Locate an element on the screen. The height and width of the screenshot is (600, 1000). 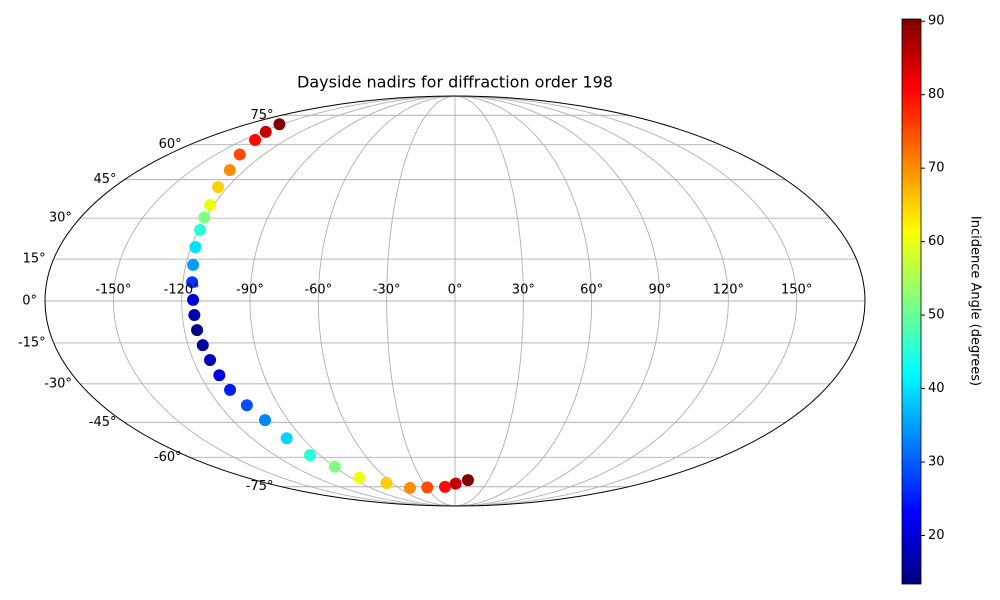
x-tick-label: 60° is located at coordinates (591, 290).